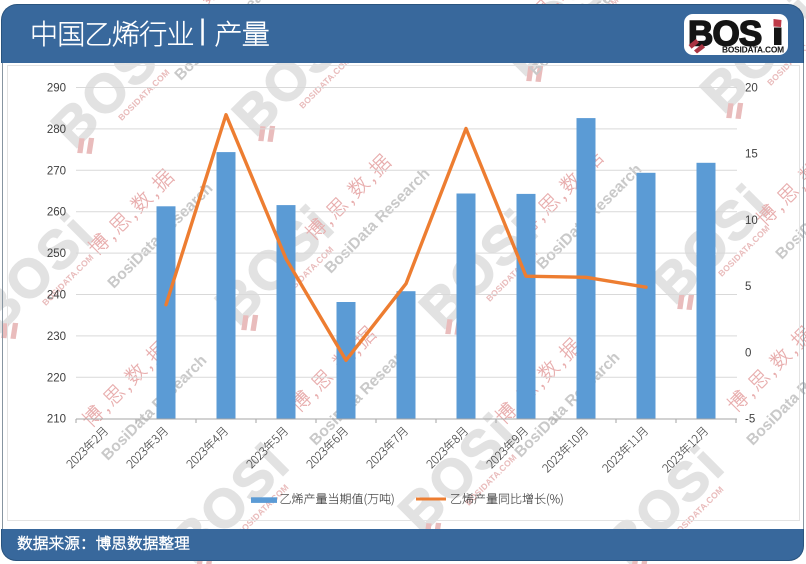 Image resolution: width=806 pixels, height=564 pixels. Describe the element at coordinates (56, 337) in the screenshot. I see `svg-text: 230` at that location.